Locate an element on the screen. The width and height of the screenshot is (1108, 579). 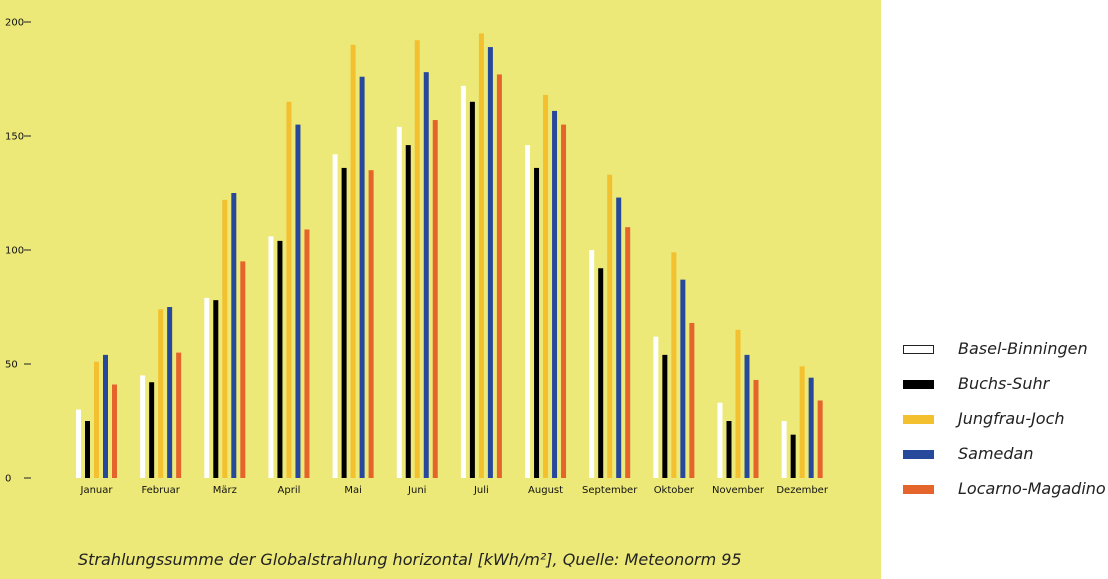
x-tick-label-dezember: Dezember is located at coordinates (802, 490).